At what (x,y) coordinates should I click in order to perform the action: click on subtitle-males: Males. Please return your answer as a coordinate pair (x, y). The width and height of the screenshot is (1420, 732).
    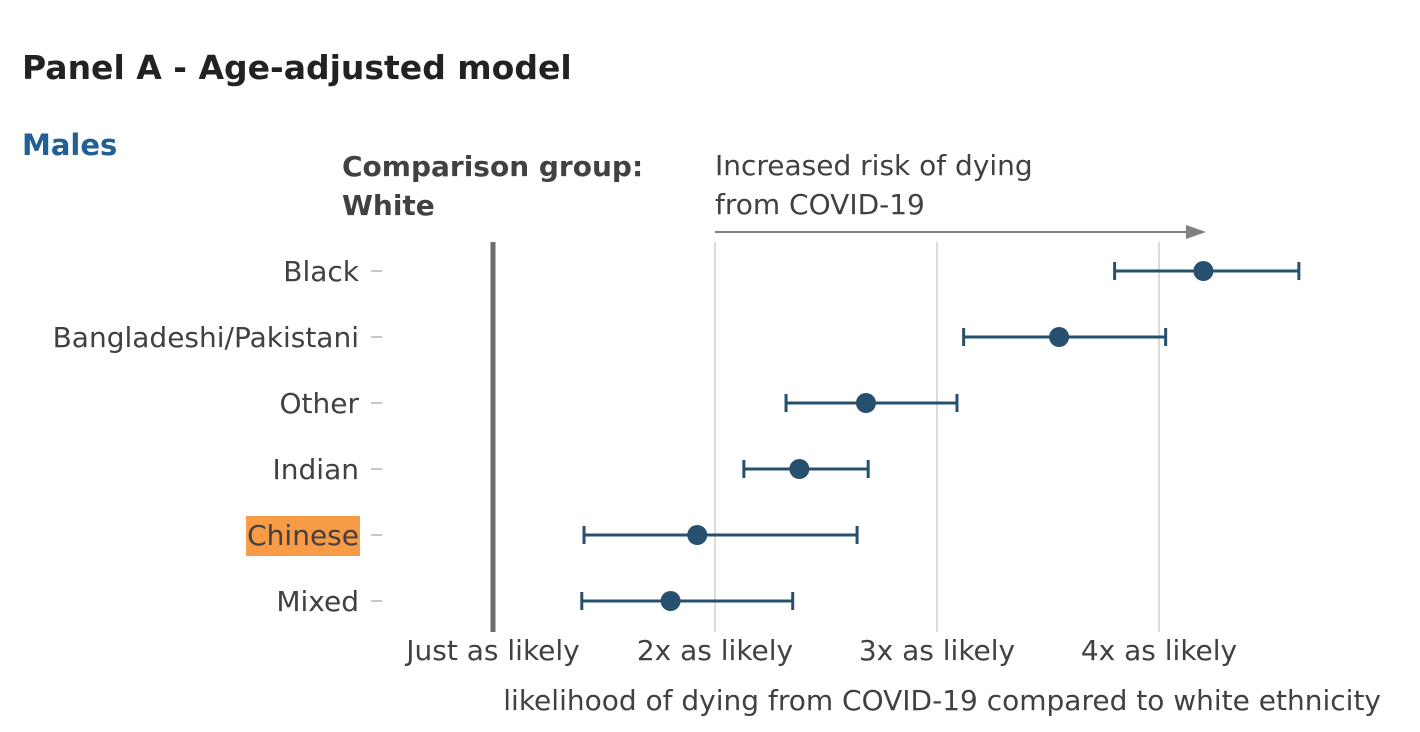
    Looking at the image, I should click on (69, 145).